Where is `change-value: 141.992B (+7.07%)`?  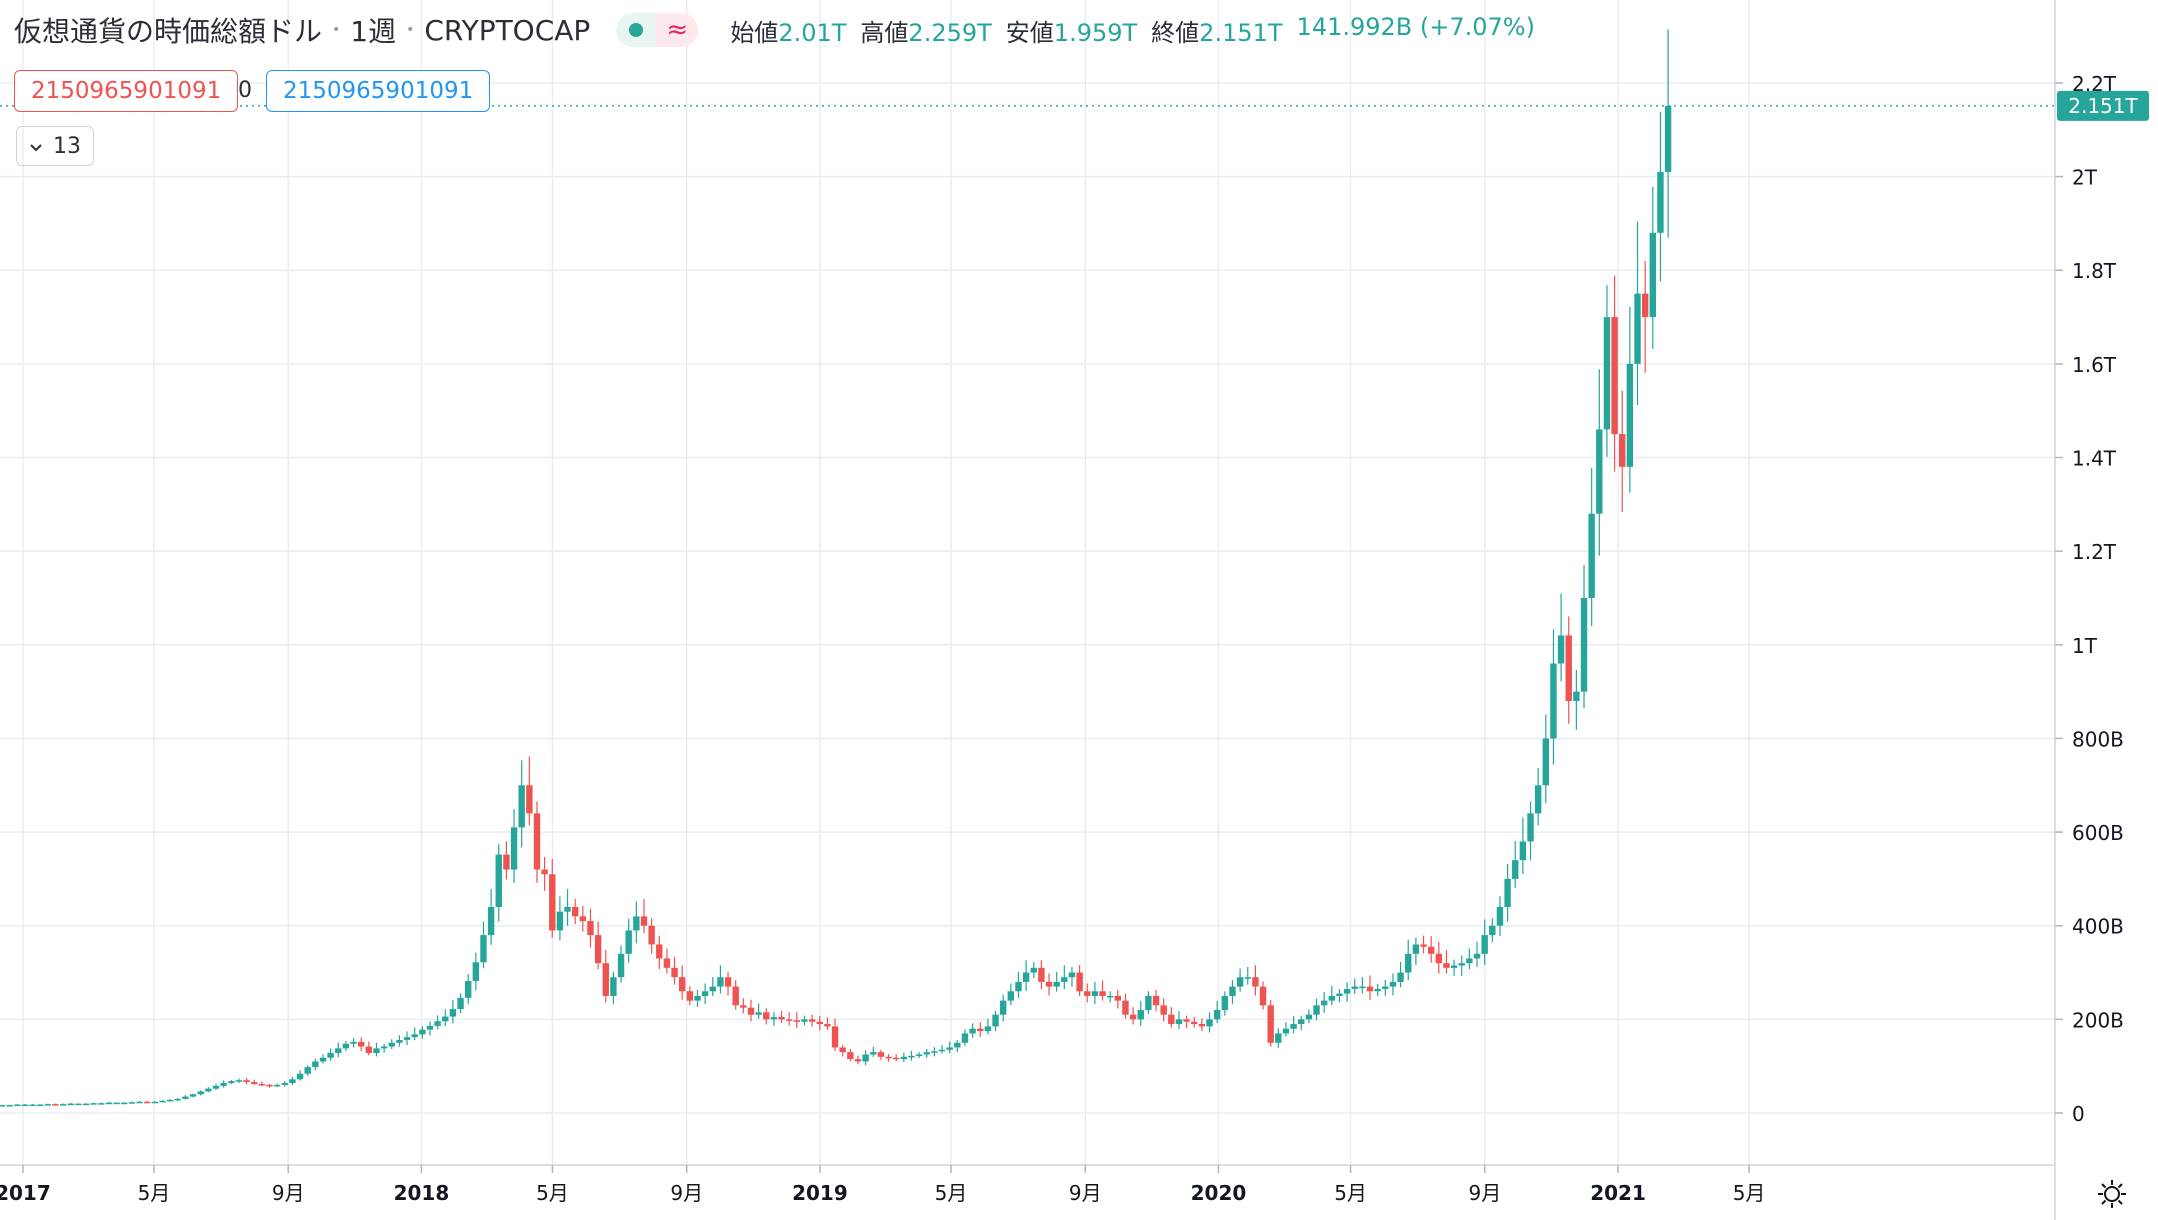
change-value: 141.992B (+7.07%) is located at coordinates (1415, 26).